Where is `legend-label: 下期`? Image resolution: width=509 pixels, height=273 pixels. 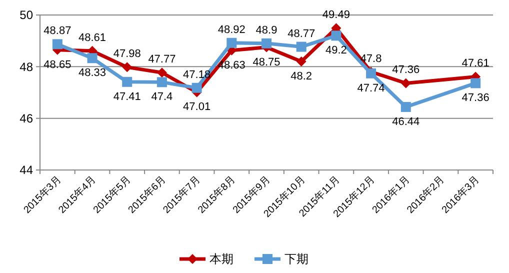
legend-label: 下期 is located at coordinates (296, 259).